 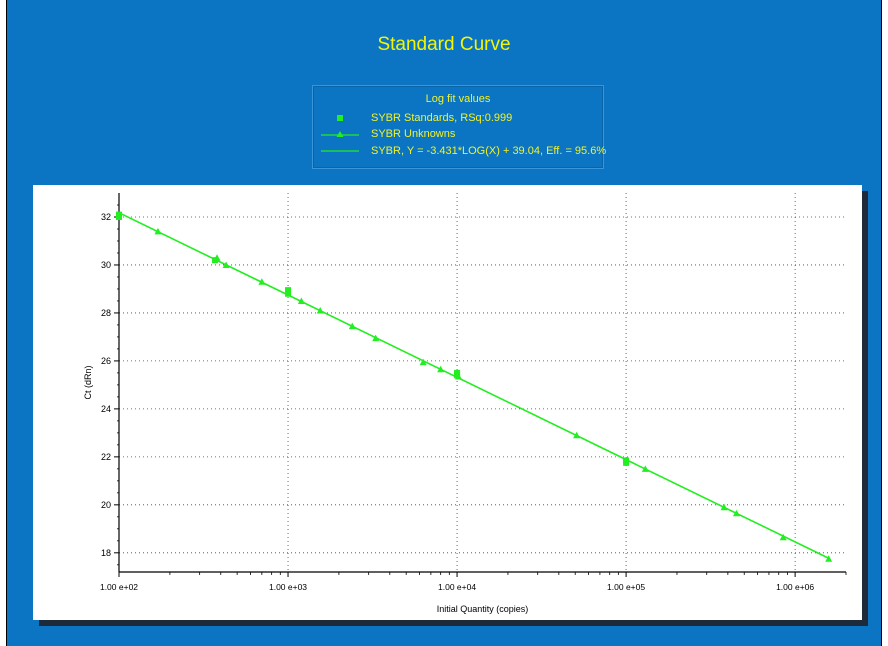 What do you see at coordinates (106, 553) in the screenshot?
I see `y-tick-label: 18` at bounding box center [106, 553].